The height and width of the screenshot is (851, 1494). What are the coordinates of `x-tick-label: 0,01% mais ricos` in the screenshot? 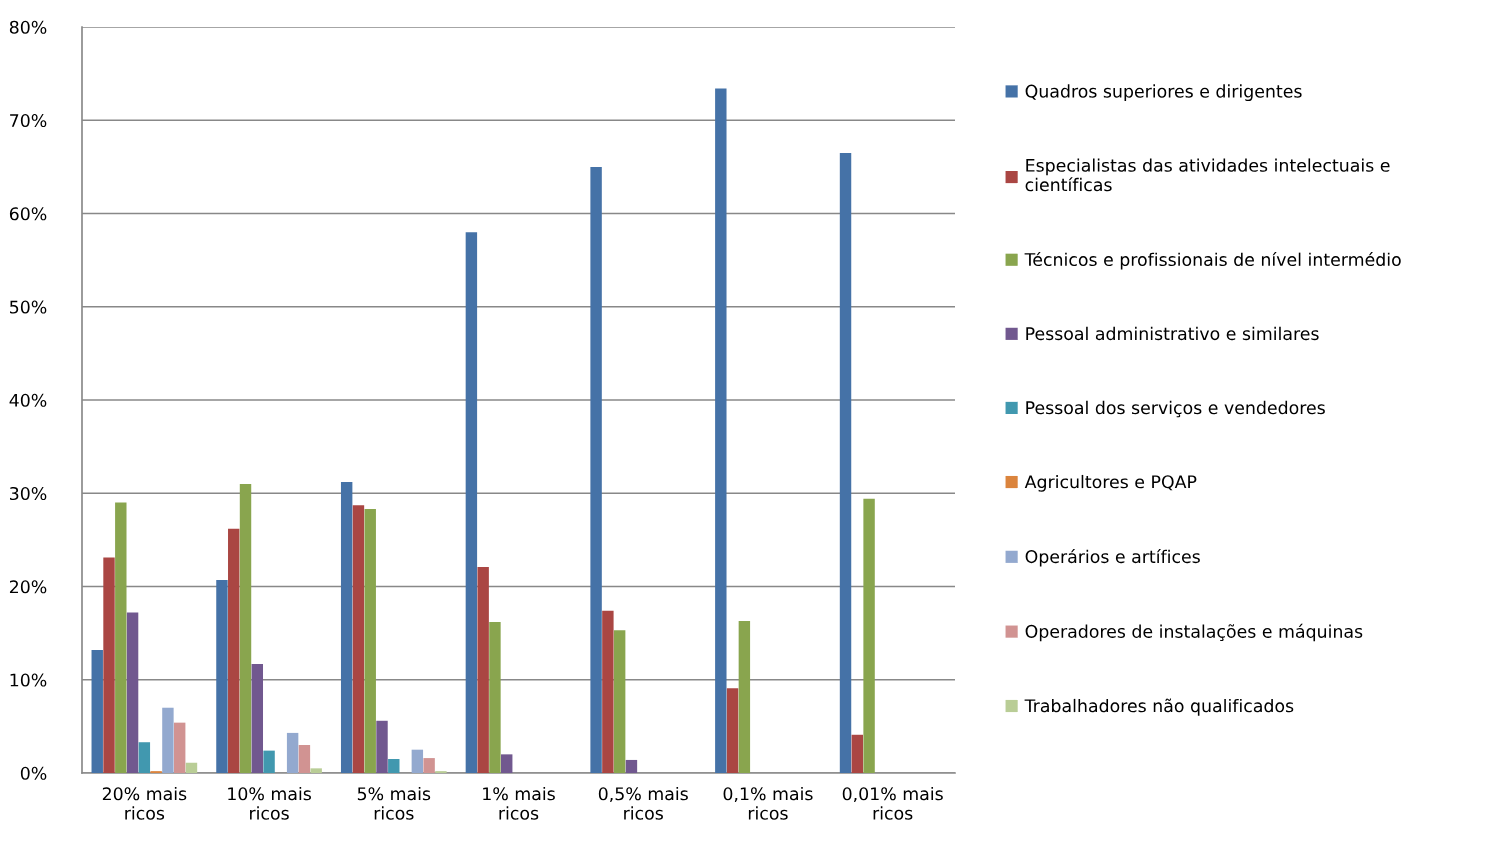 It's located at (892, 803).